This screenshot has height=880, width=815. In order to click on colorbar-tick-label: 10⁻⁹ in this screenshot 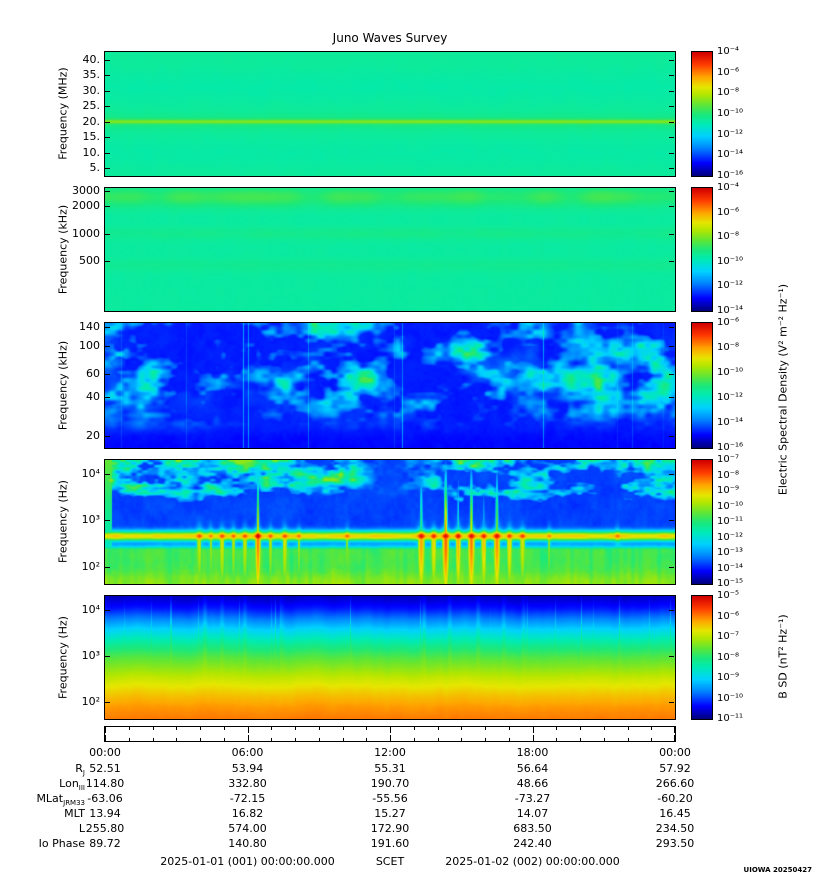, I will do `click(728, 677)`.